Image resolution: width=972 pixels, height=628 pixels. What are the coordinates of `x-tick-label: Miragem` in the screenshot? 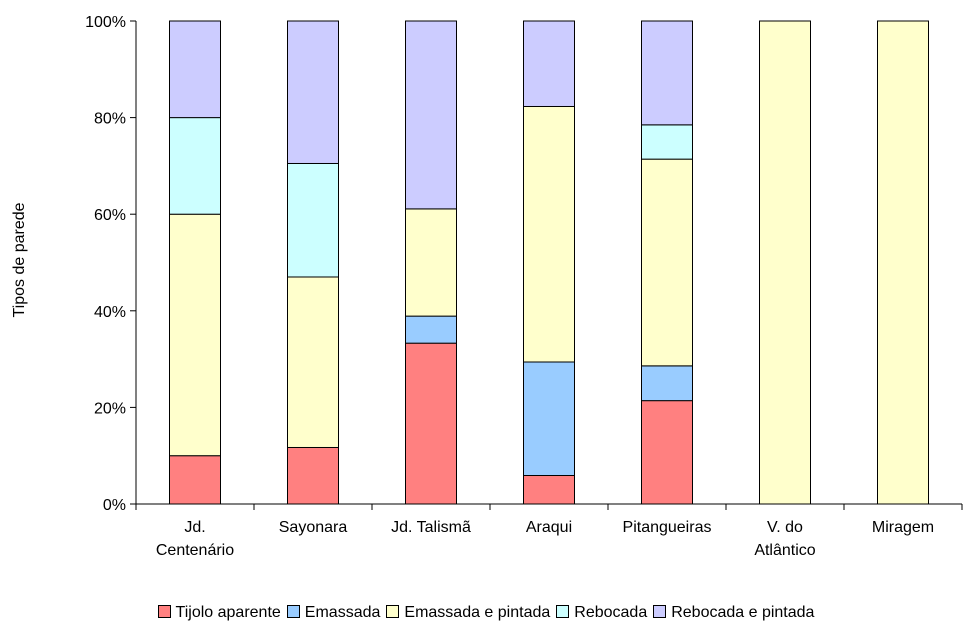 It's located at (903, 527).